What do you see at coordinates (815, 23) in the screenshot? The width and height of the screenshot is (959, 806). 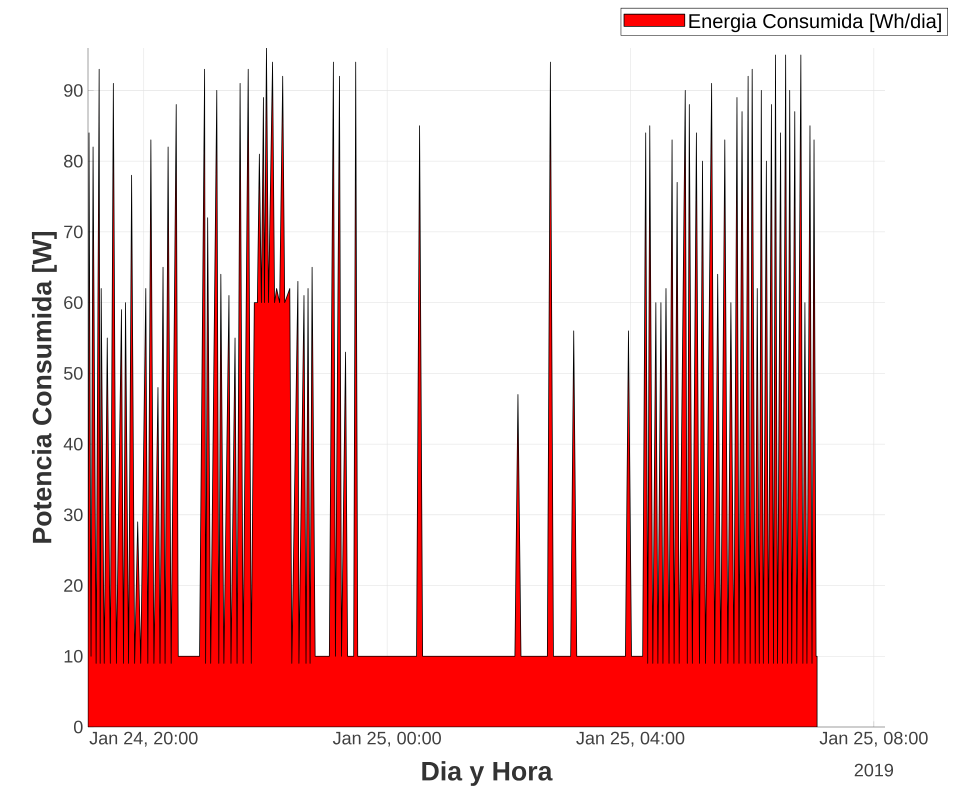 I see `legend-label: Energia Consumida [Wh/dia]` at bounding box center [815, 23].